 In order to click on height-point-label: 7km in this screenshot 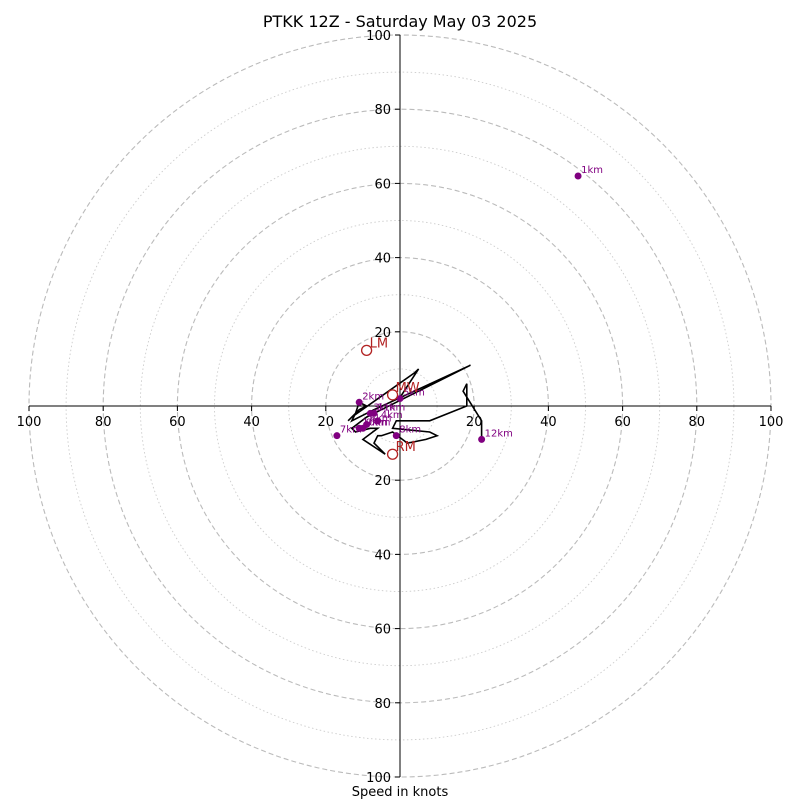, I will do `click(351, 430)`.